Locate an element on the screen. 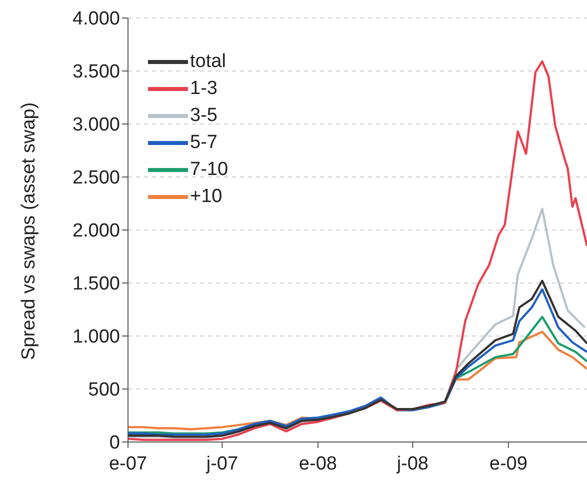 This screenshot has width=587, height=492. y-tick-label: 4.000 is located at coordinates (96, 19).